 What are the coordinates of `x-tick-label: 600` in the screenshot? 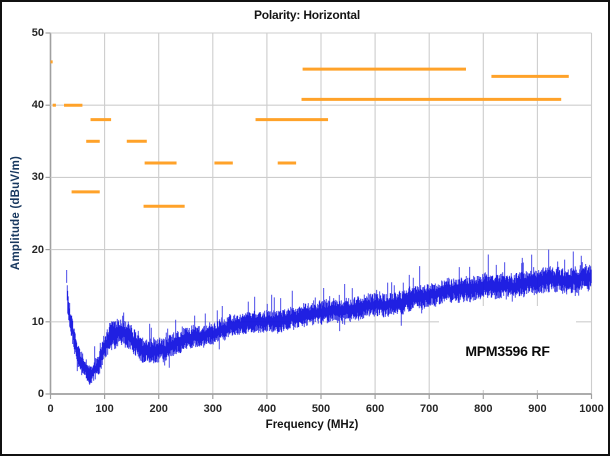 It's located at (375, 409).